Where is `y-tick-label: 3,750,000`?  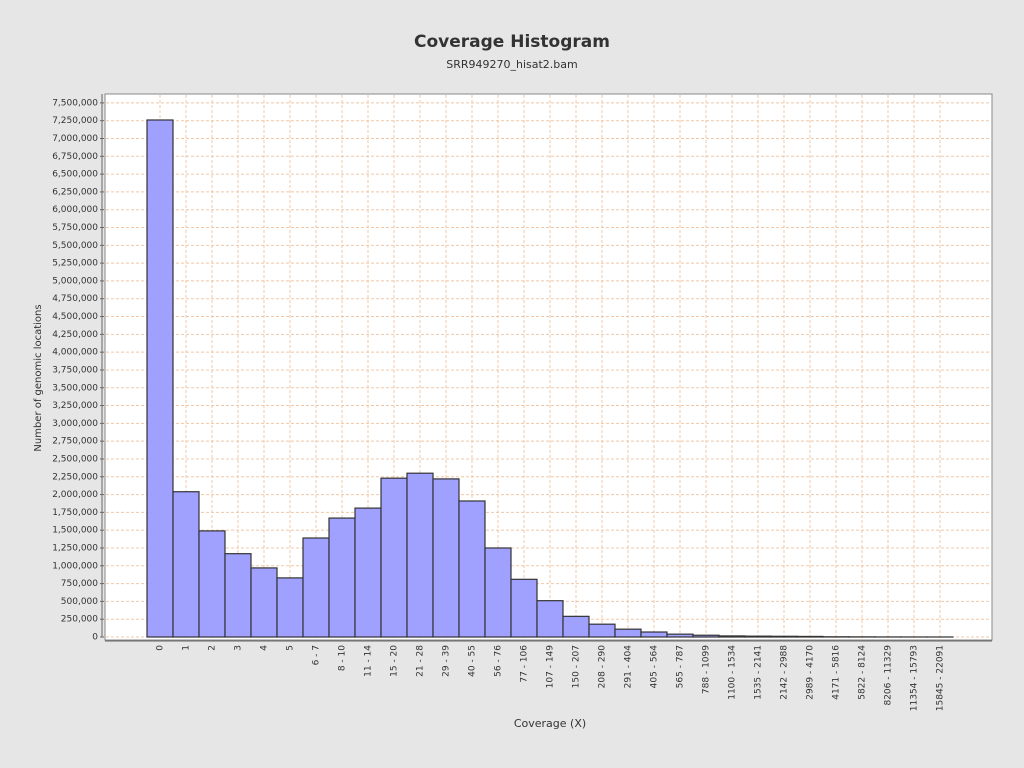 y-tick-label: 3,750,000 is located at coordinates (75, 370).